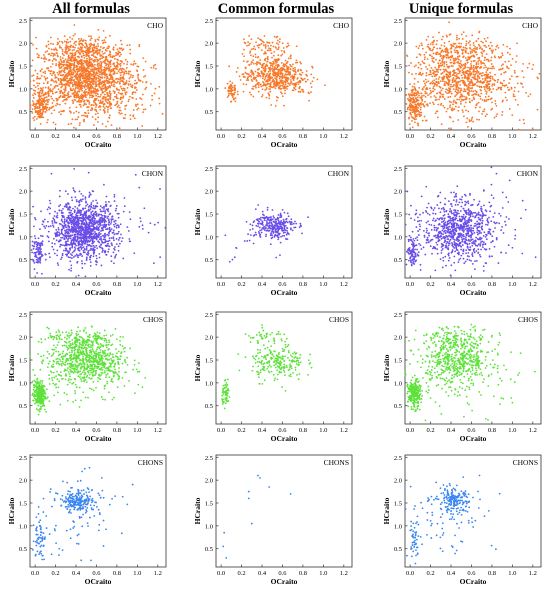 The width and height of the screenshot is (550, 595). Describe the element at coordinates (23, 169) in the screenshot. I see `y-tick-label: 2.5` at that location.